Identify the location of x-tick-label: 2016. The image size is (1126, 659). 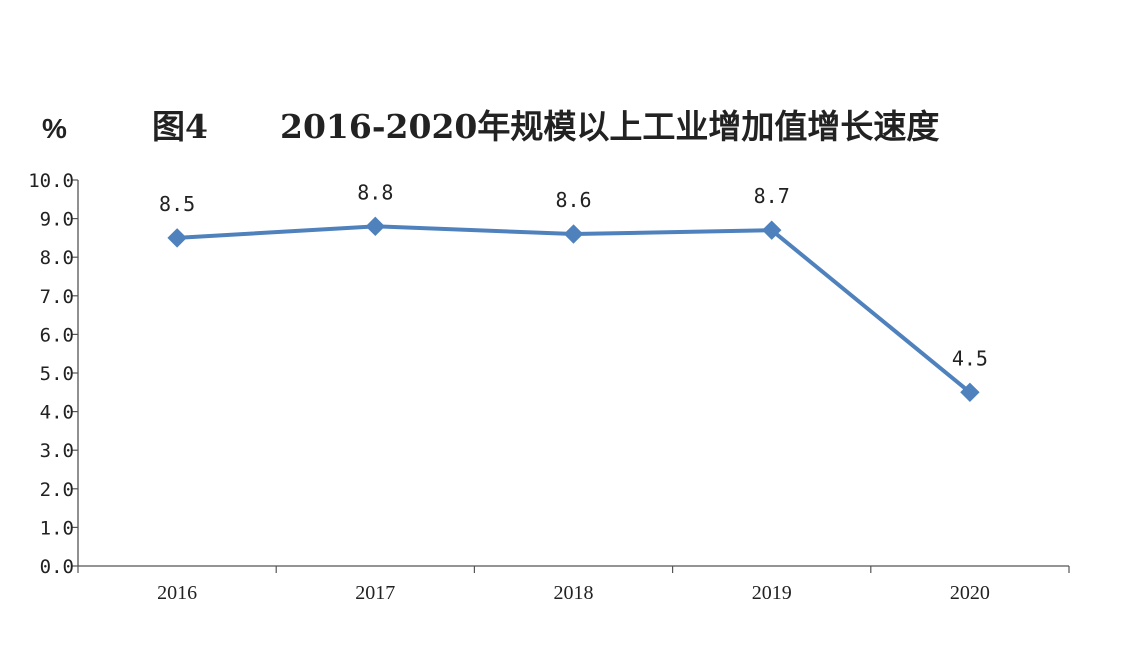
(177, 593).